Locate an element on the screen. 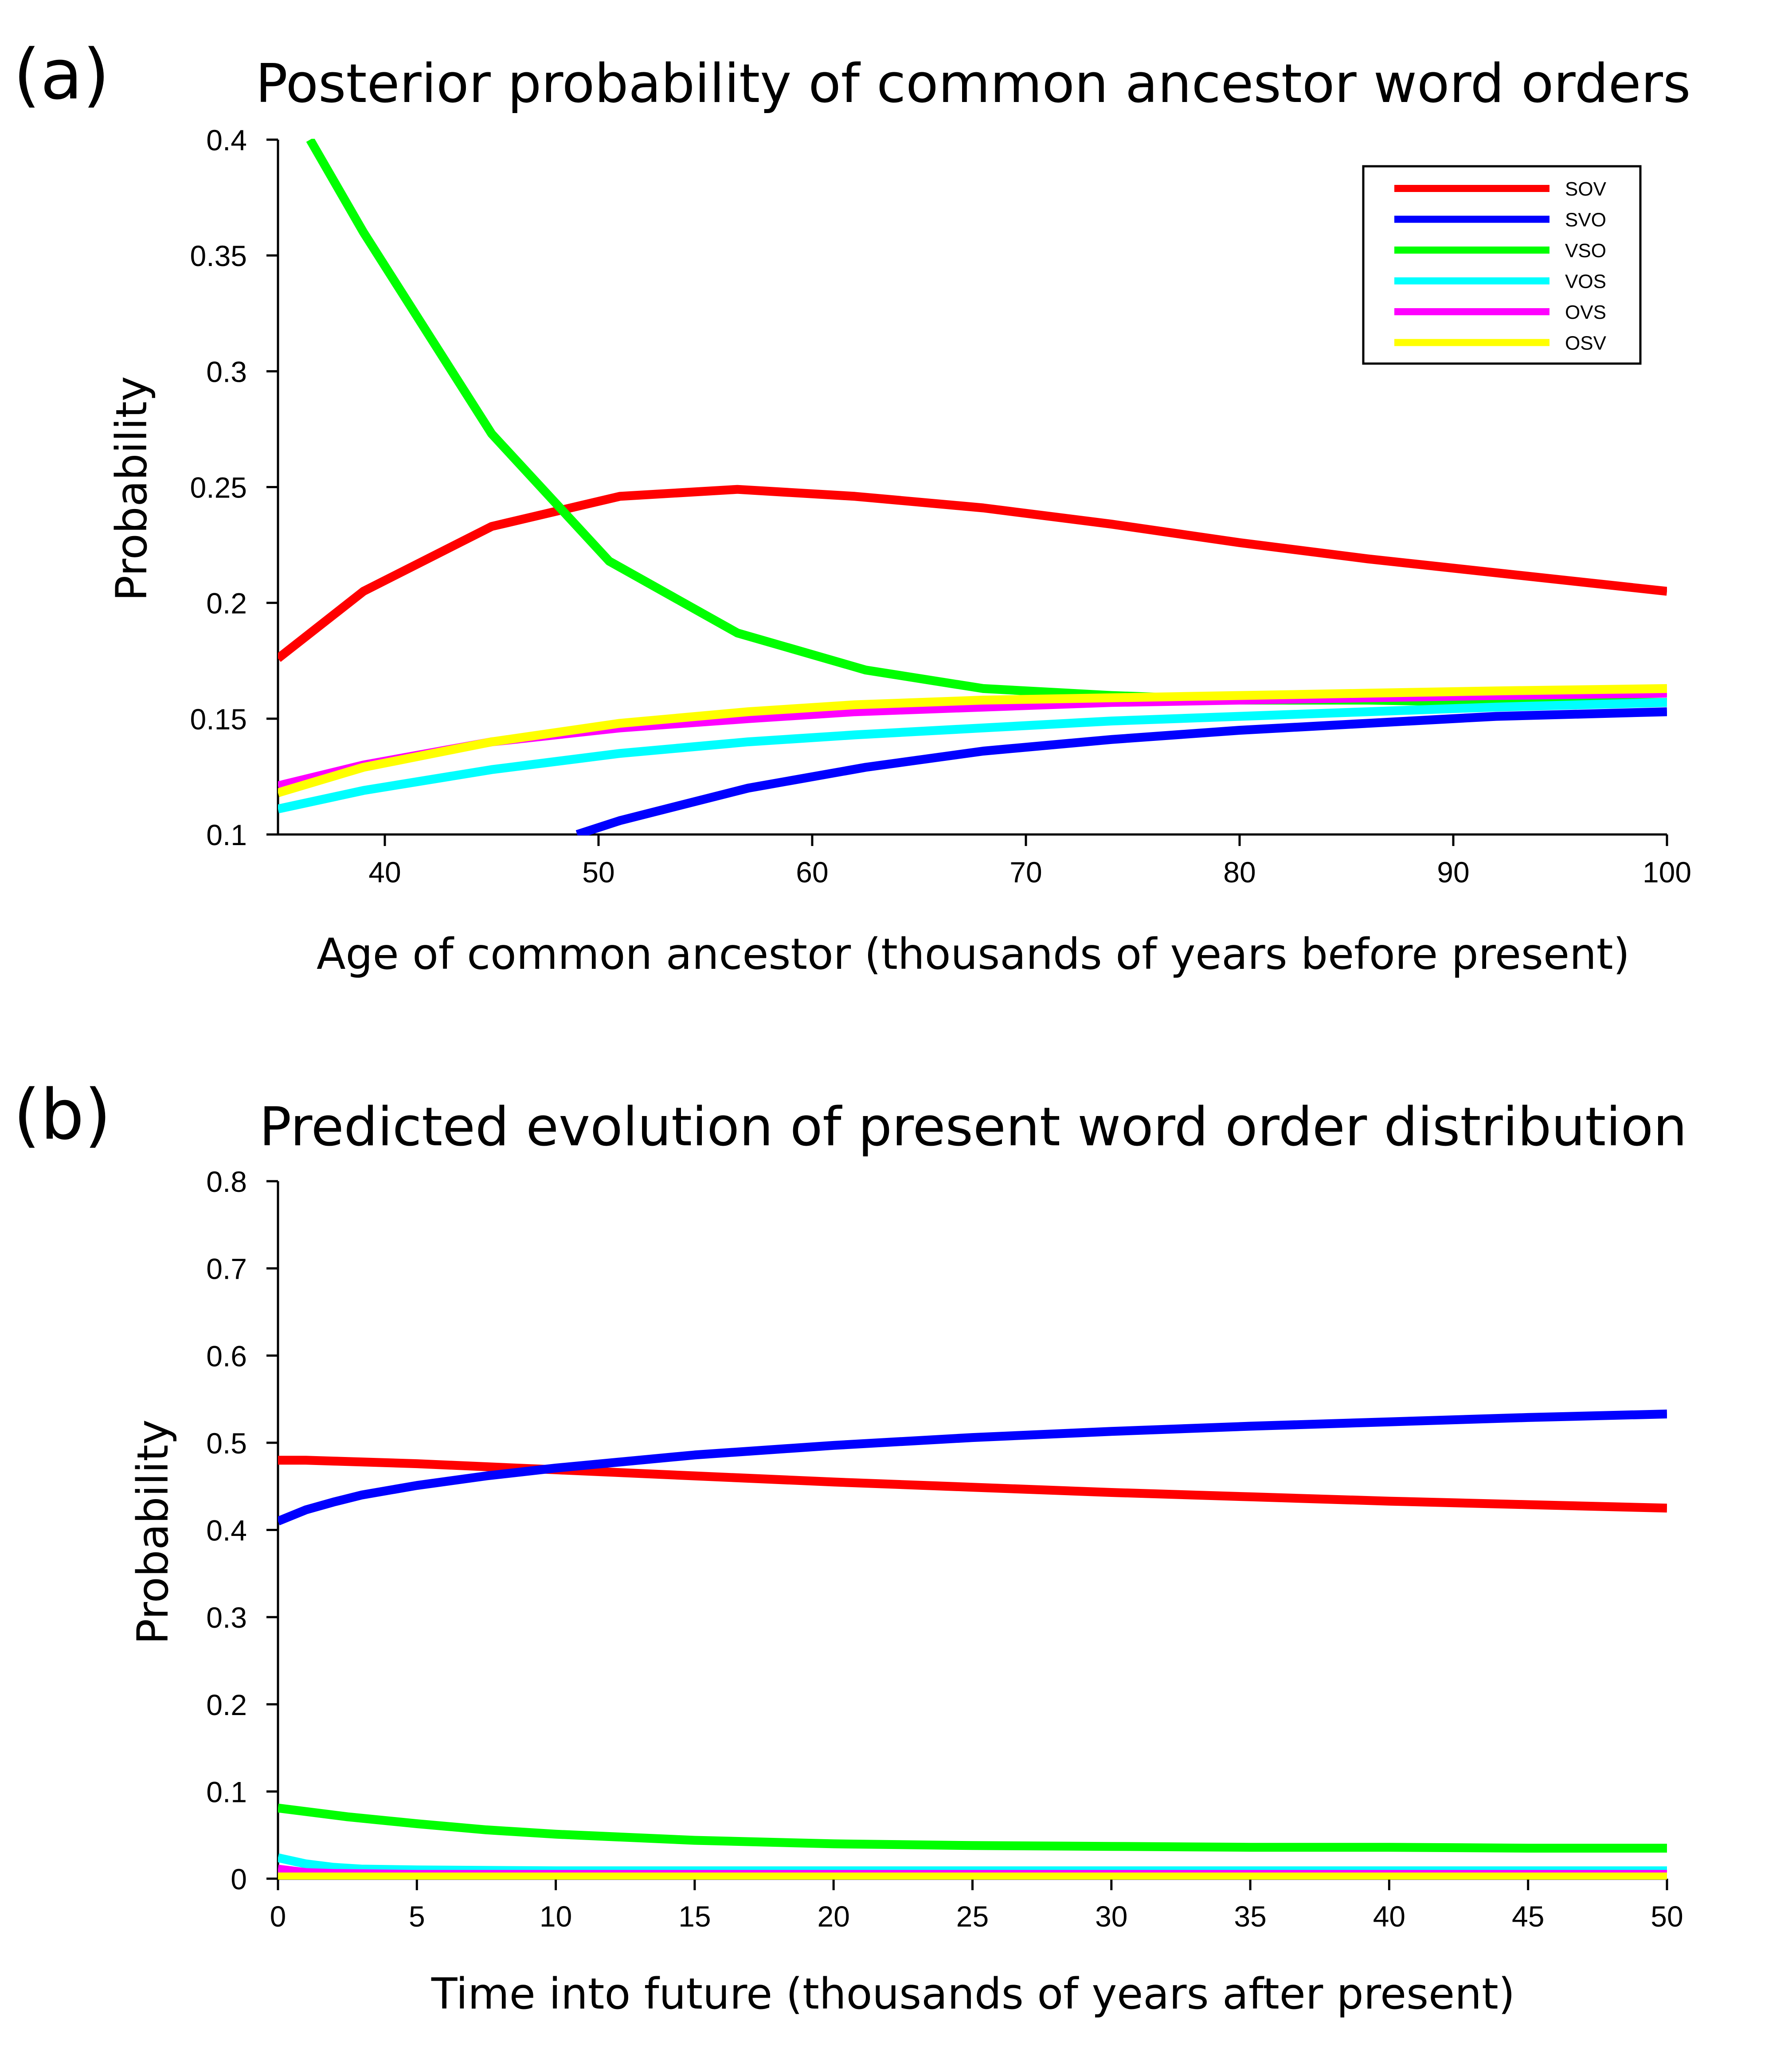 This screenshot has height=2068, width=1792. panel-a-y-tick-label: 0.2 is located at coordinates (226, 603).